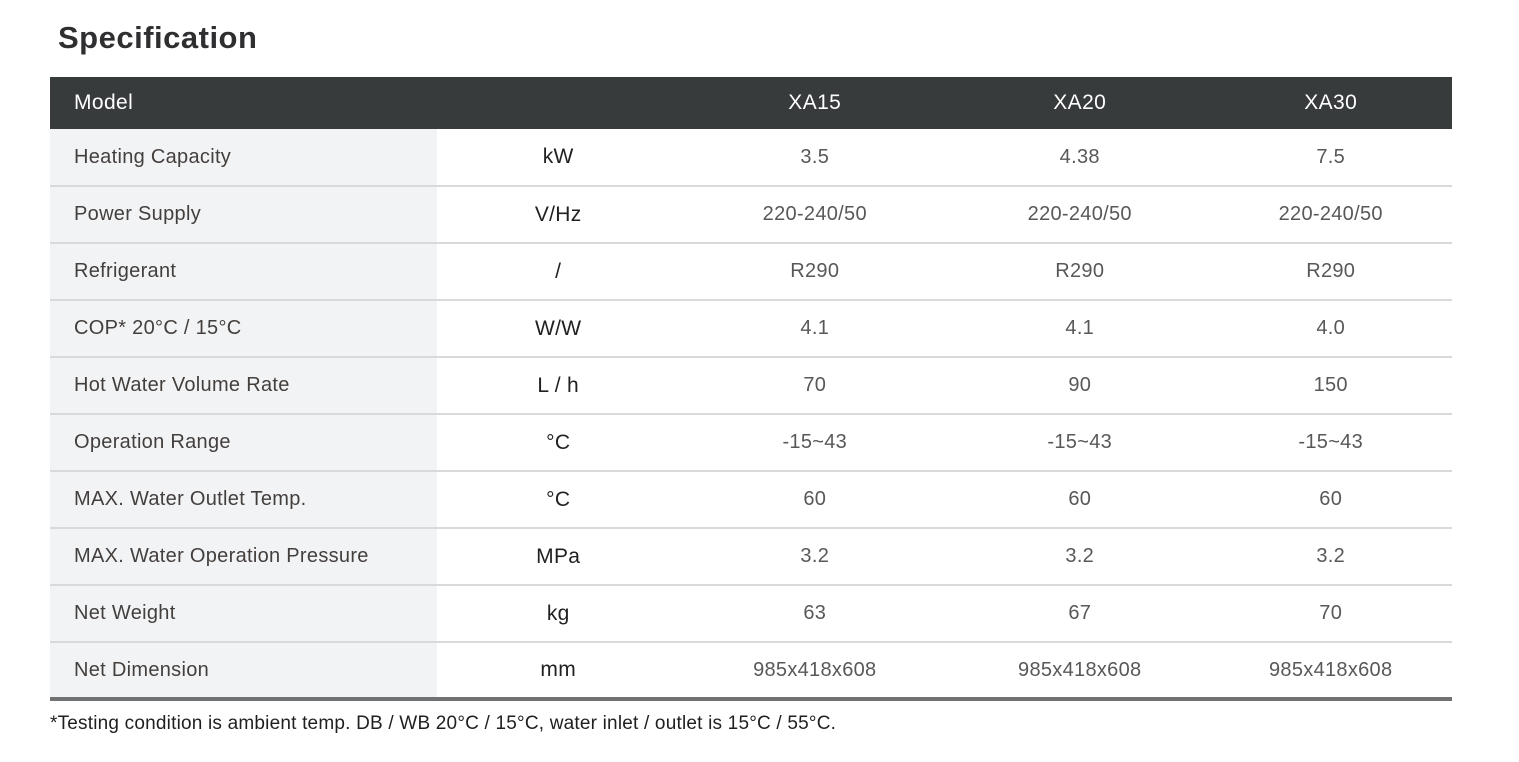 The height and width of the screenshot is (762, 1519). Describe the element at coordinates (1330, 499) in the screenshot. I see `spec-value-xa30: 60` at that location.